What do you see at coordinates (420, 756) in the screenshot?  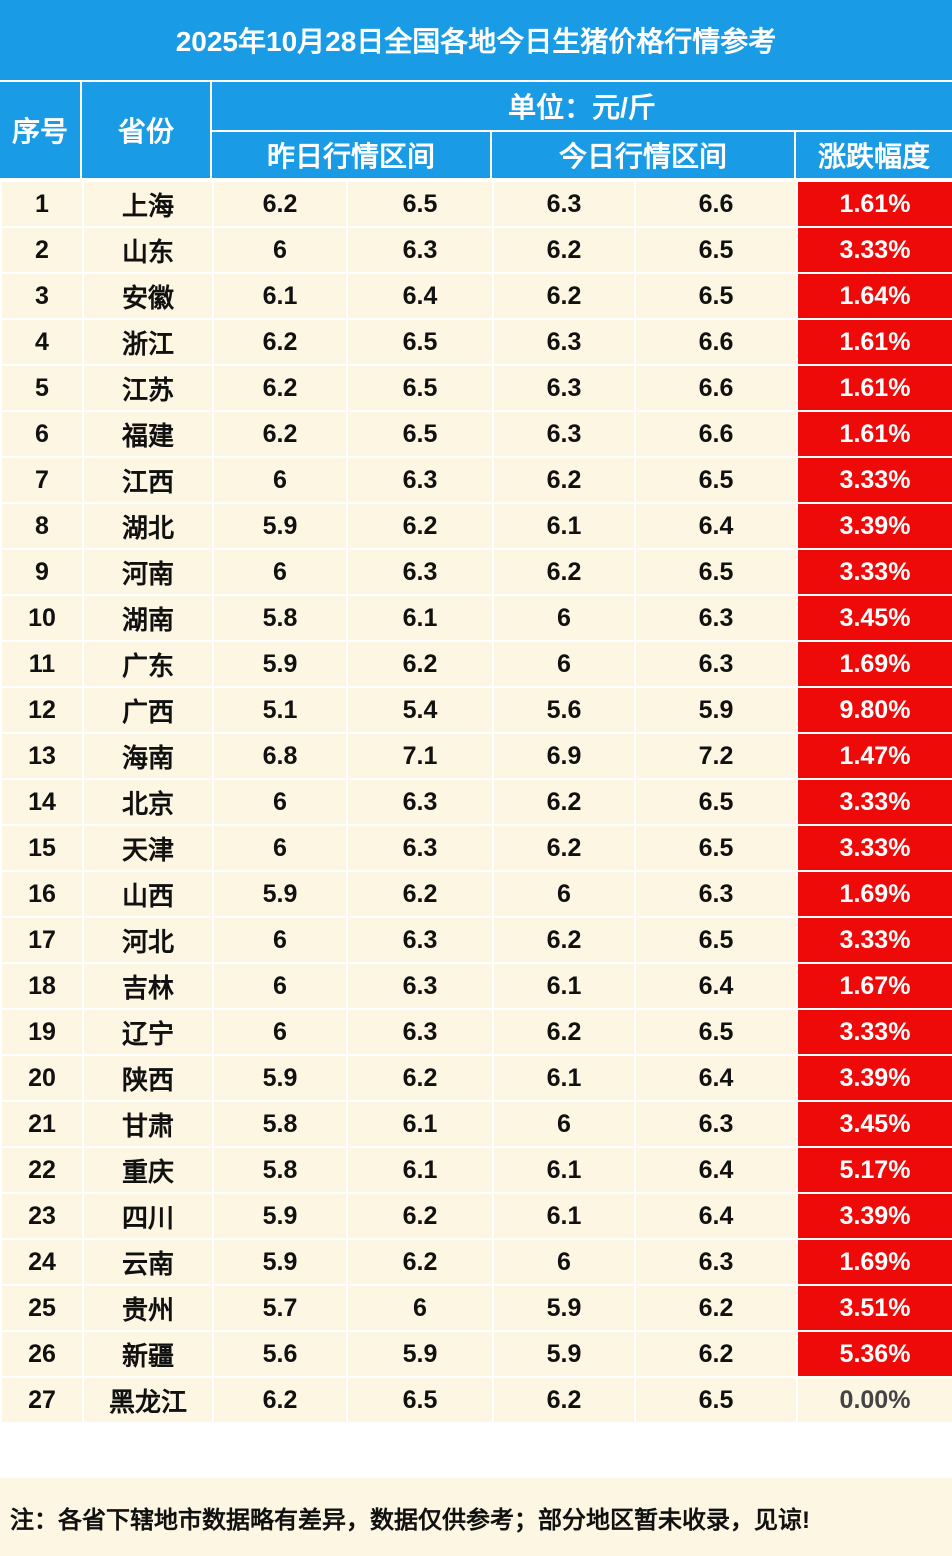 I see `yesterday-high: 7.1` at bounding box center [420, 756].